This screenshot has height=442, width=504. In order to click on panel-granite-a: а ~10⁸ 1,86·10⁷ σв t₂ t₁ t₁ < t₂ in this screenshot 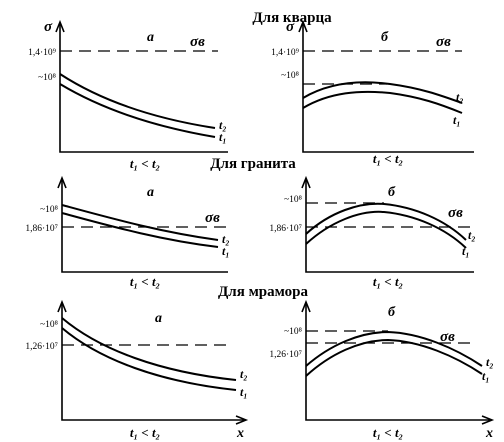, I will do `click(127, 232)`.